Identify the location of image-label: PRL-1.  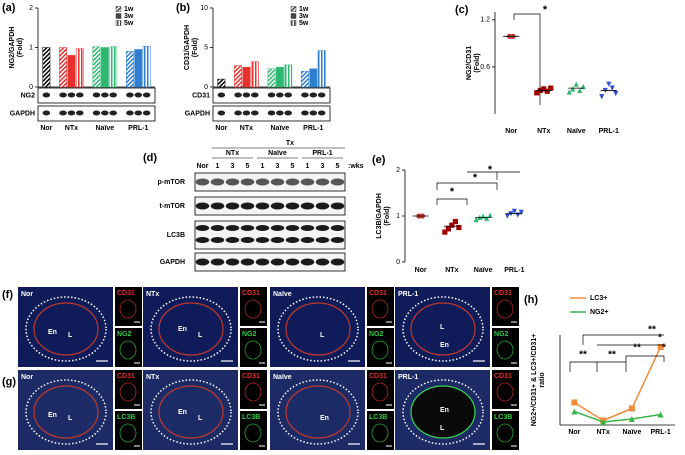
(408, 377).